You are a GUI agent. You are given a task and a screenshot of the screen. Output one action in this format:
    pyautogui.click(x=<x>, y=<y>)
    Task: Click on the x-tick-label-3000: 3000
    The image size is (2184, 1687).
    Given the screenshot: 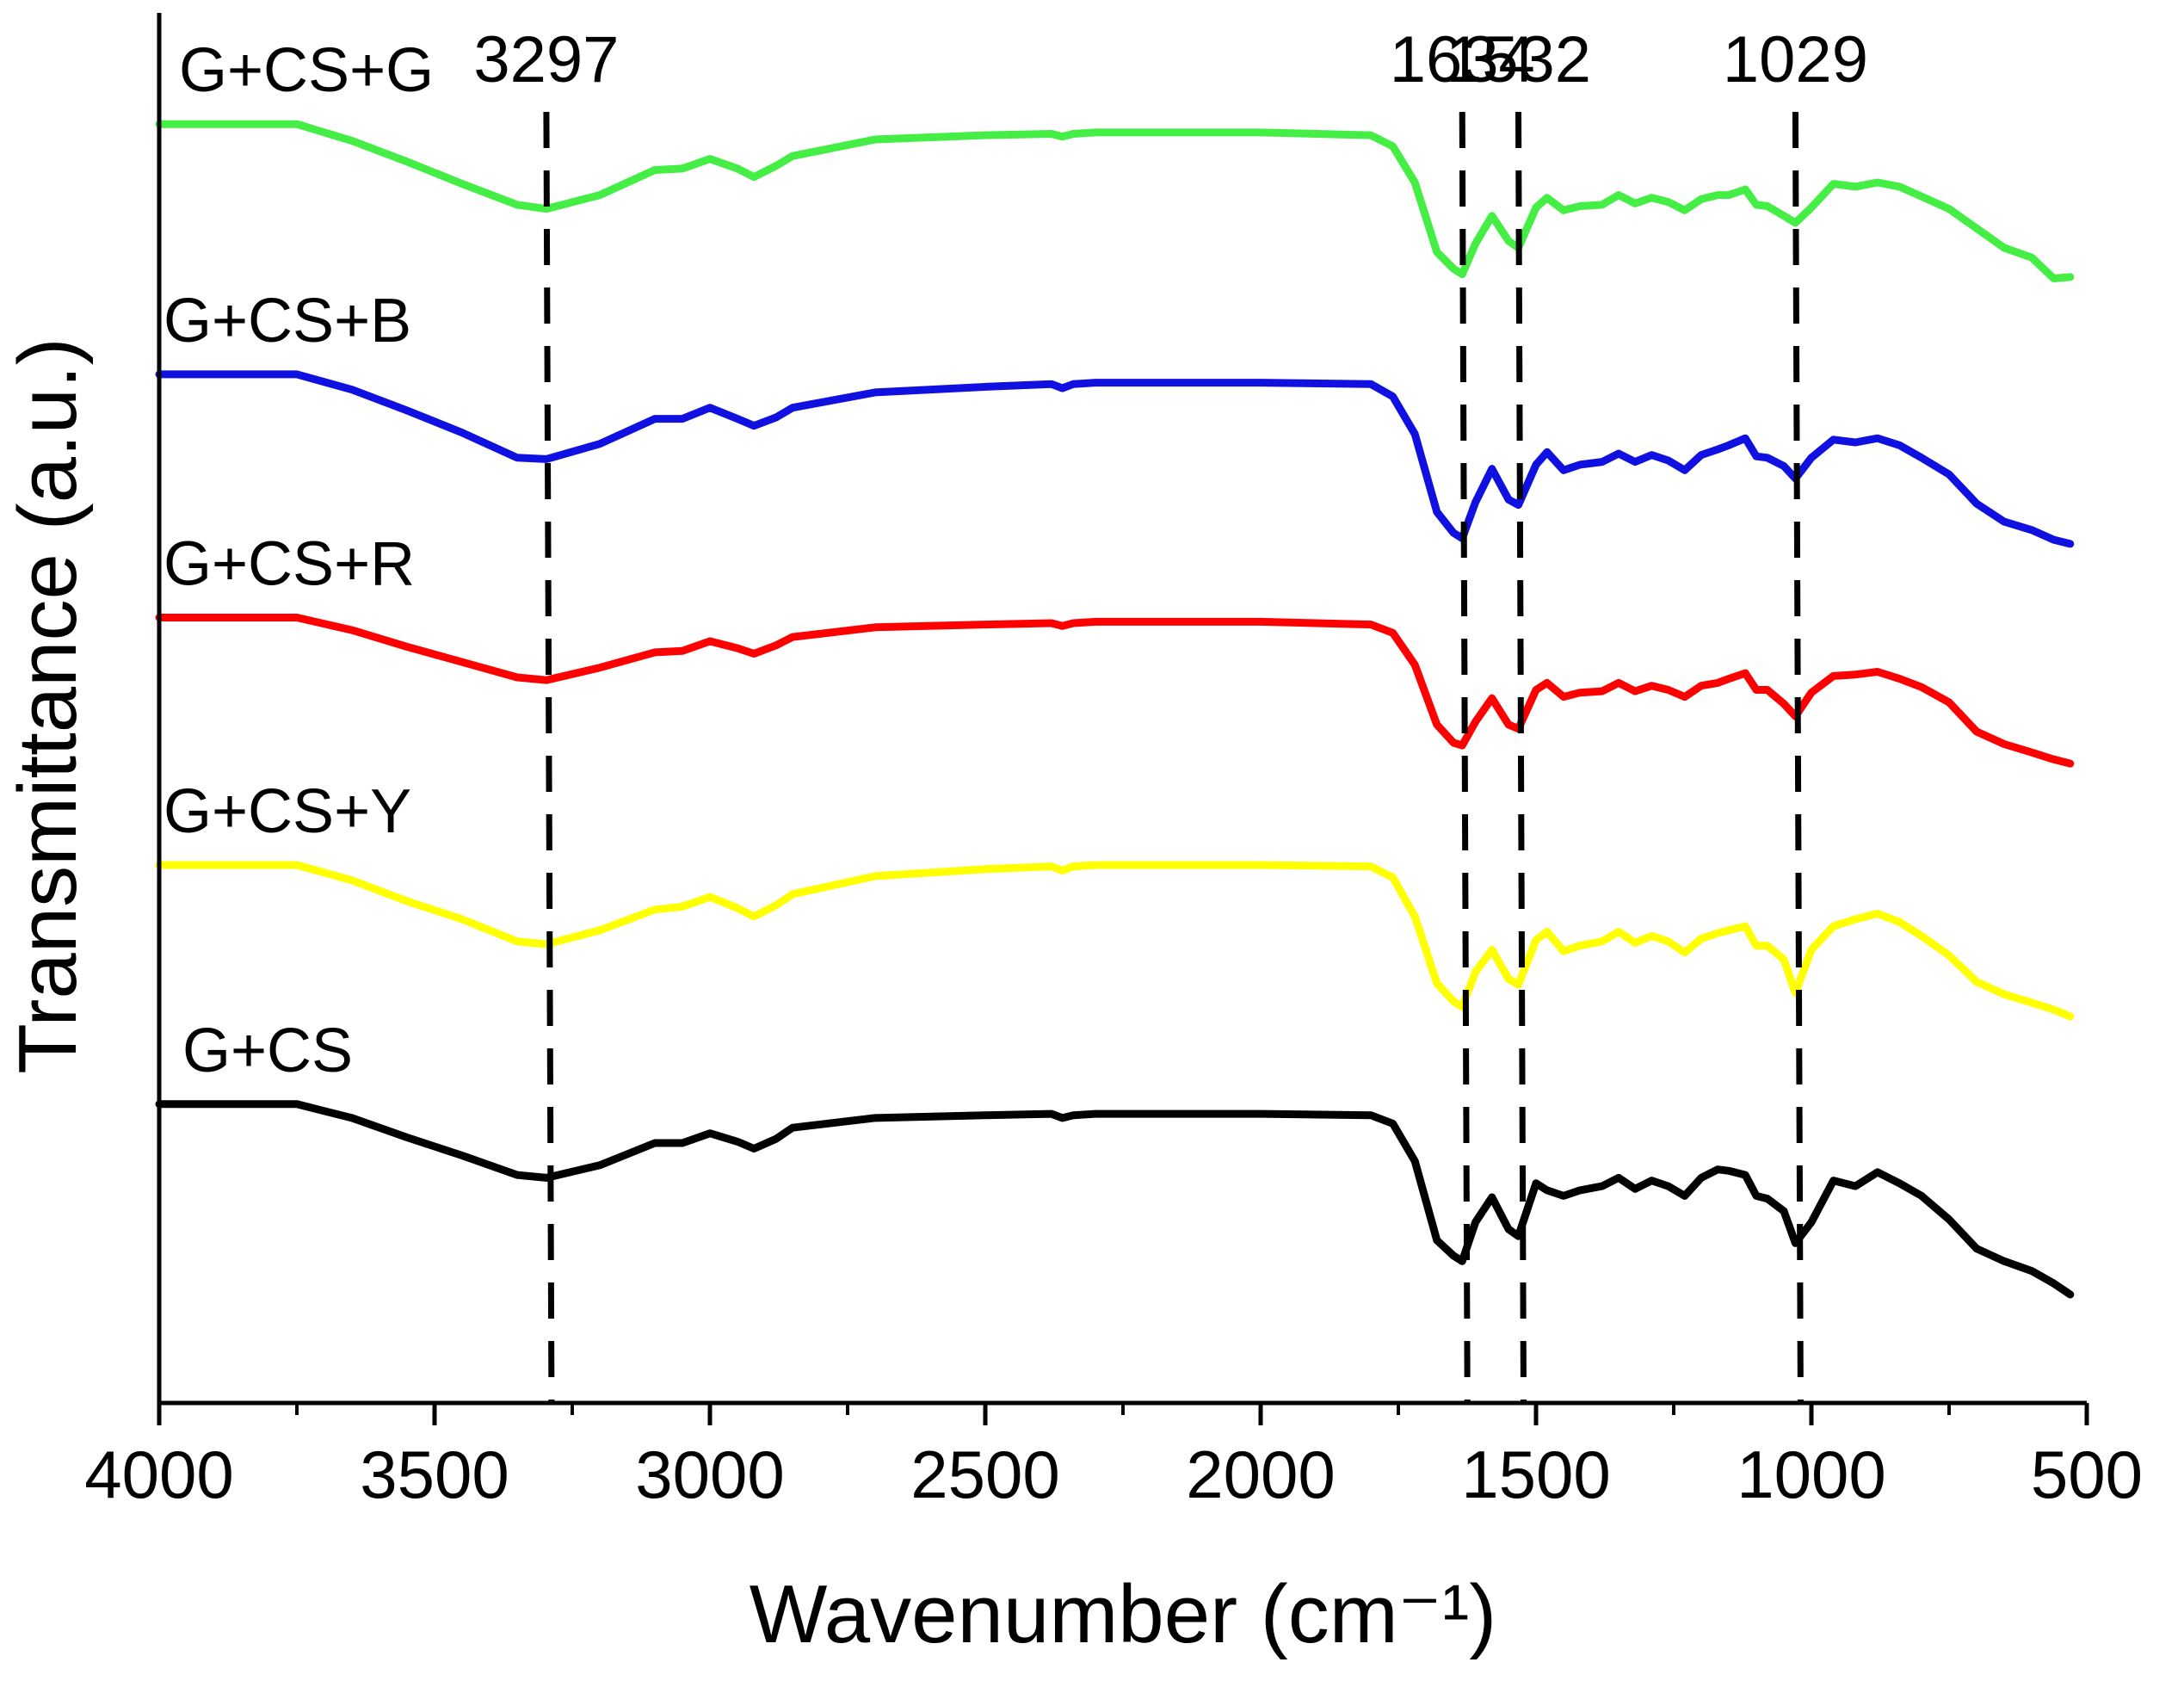 What is the action you would take?
    pyautogui.click(x=710, y=1475)
    